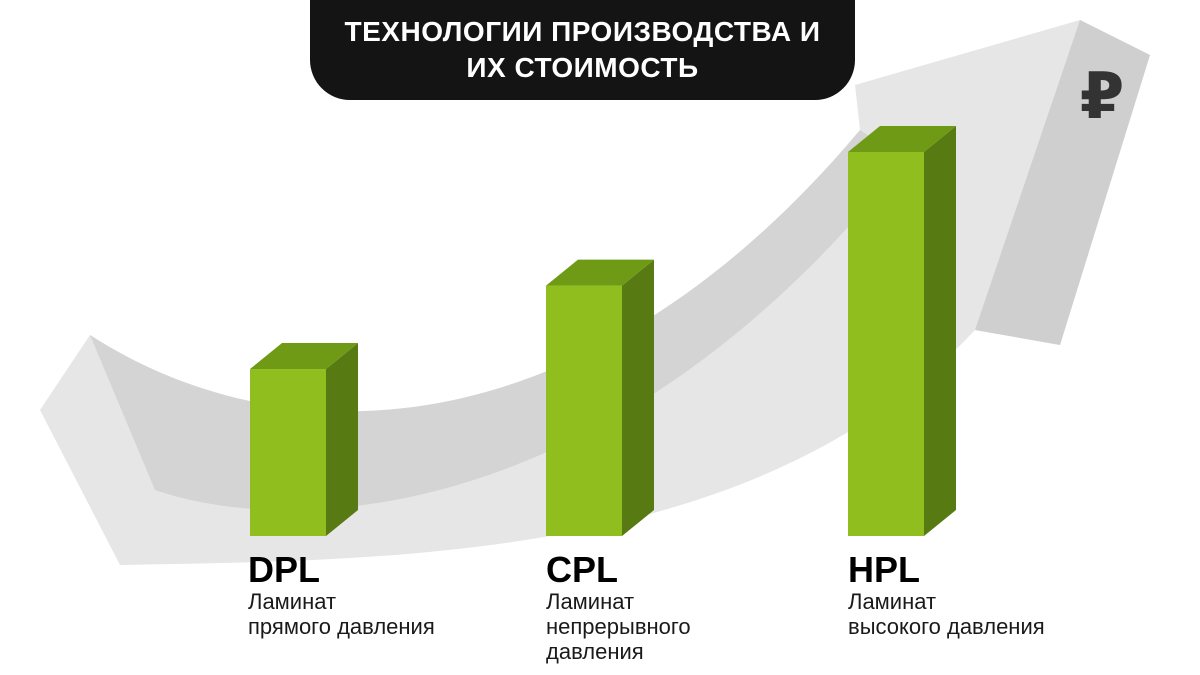  What do you see at coordinates (1062, 182) in the screenshot?
I see `arrow-head-shade` at bounding box center [1062, 182].